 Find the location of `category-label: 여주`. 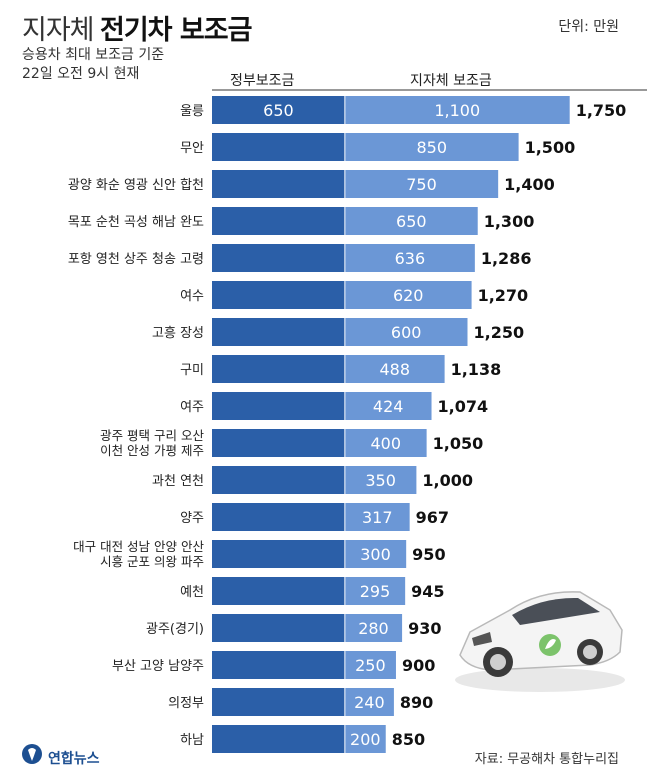

category-label: 여주 is located at coordinates (192, 407).